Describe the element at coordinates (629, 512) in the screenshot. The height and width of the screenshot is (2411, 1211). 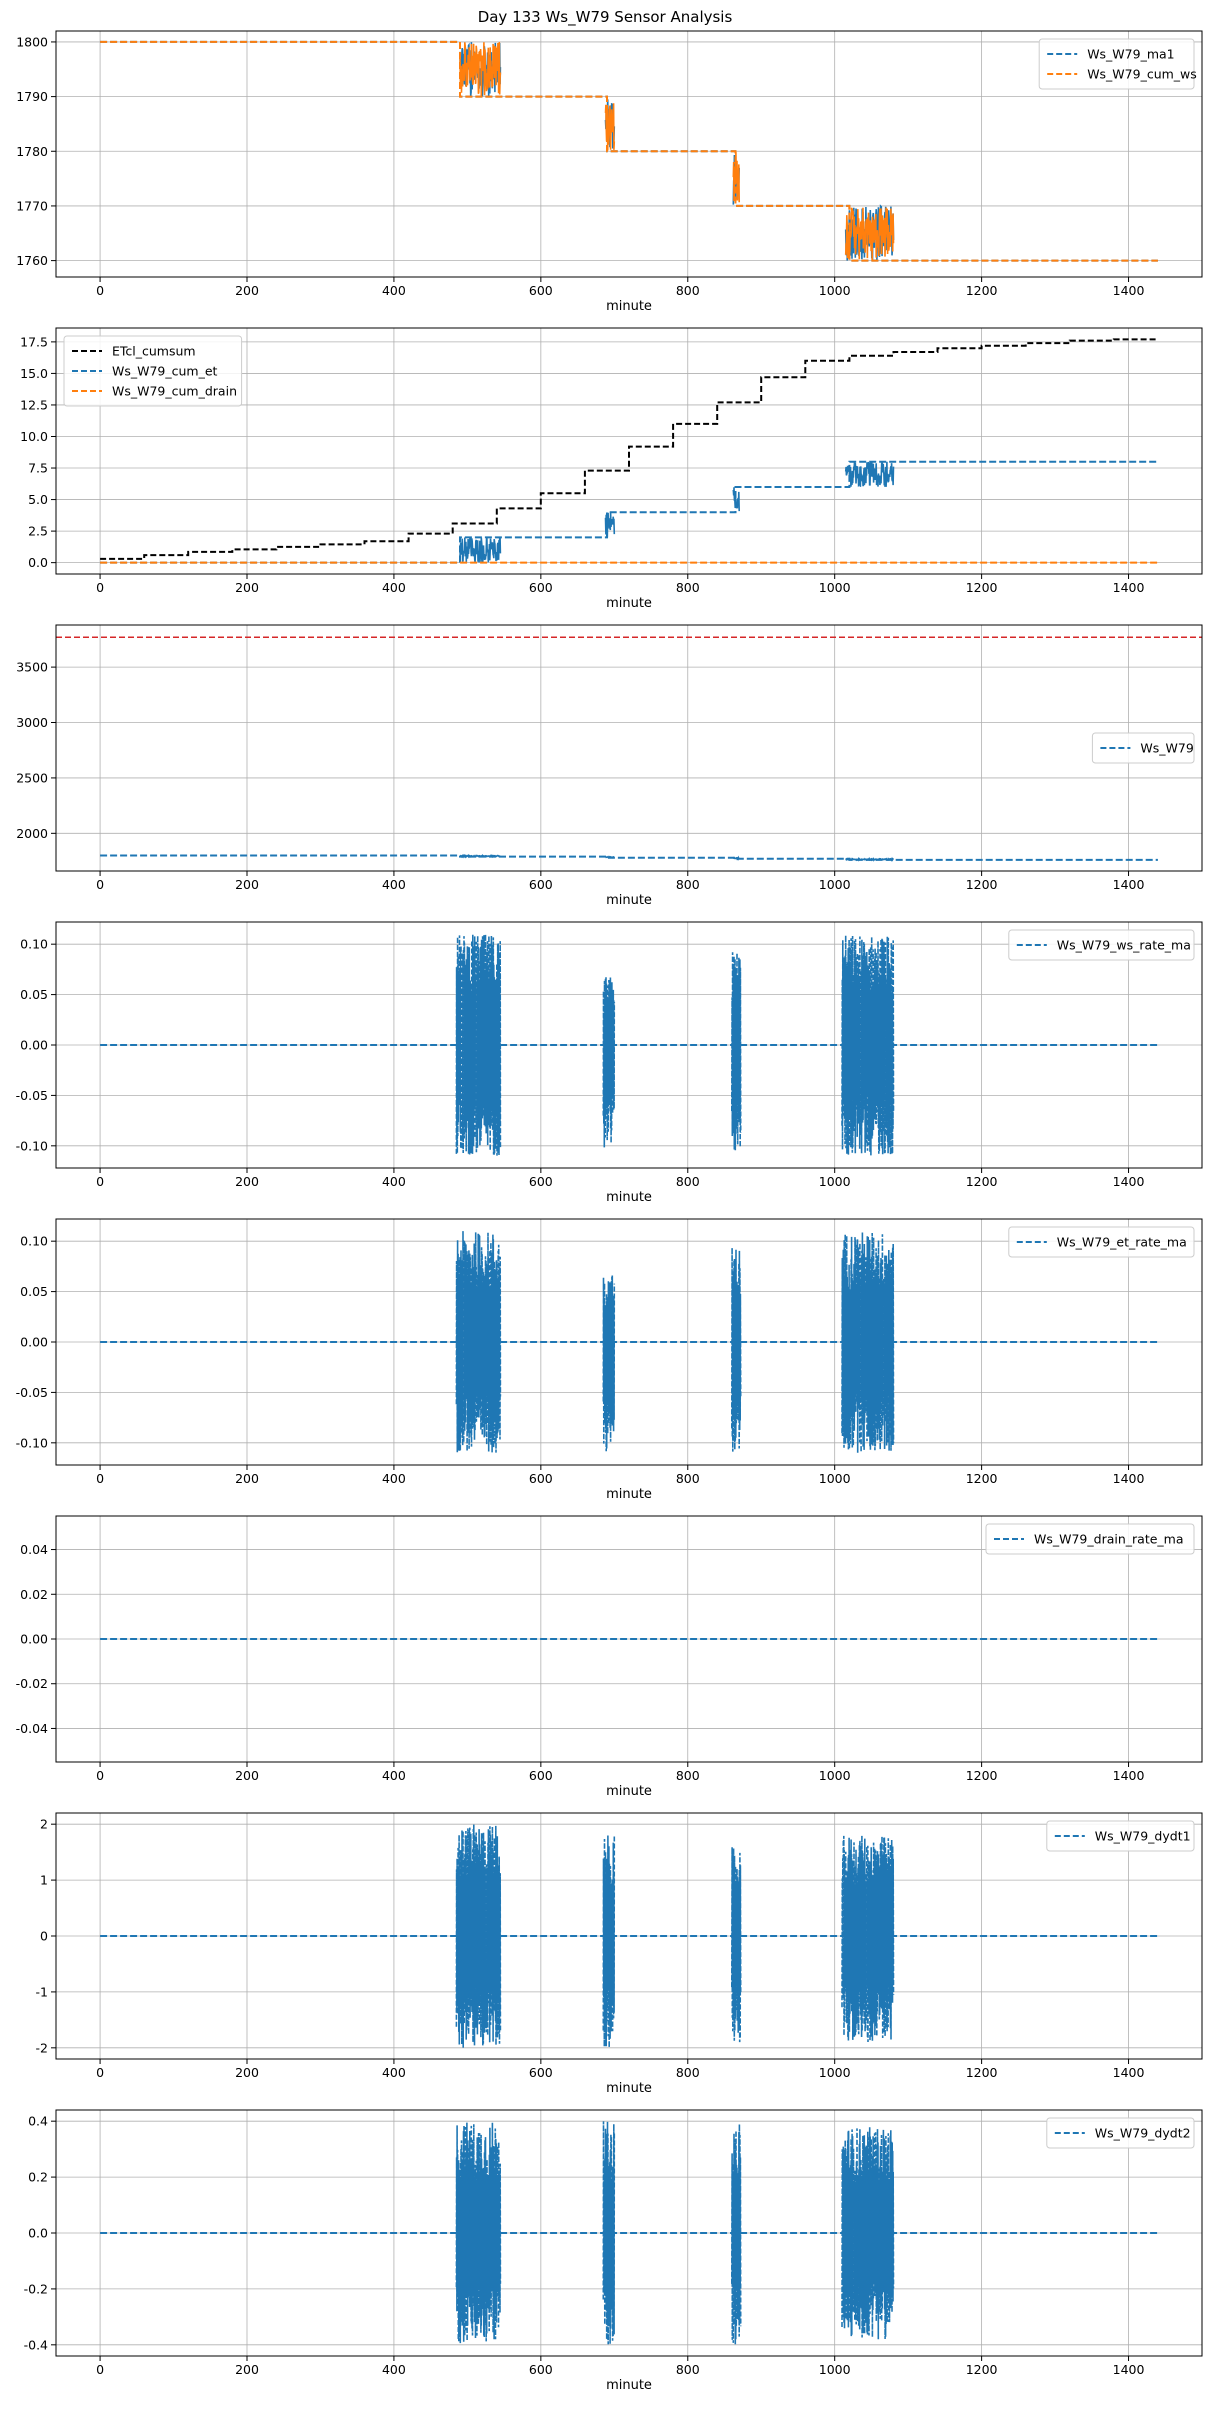
I see `series-Ws_W79_cum_et` at that location.